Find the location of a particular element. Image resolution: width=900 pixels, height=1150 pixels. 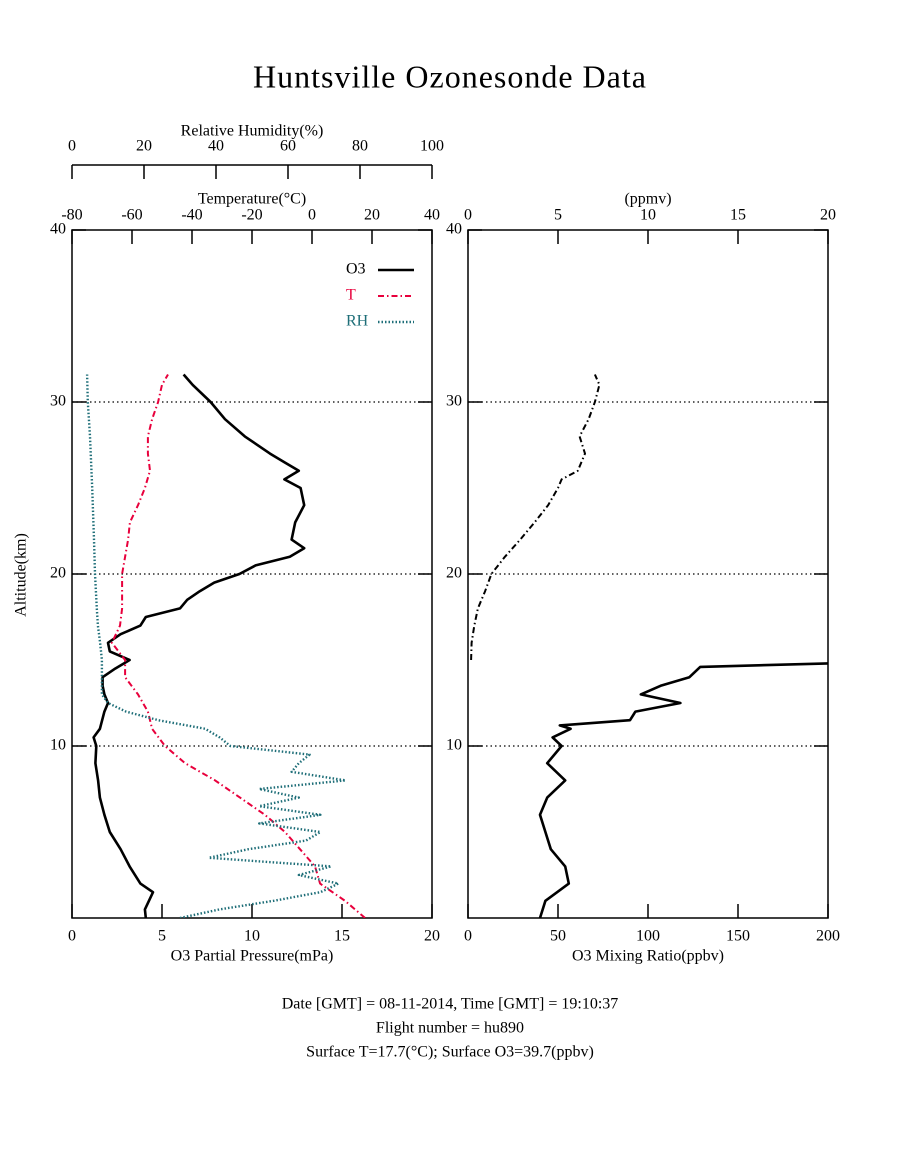

y-axis-label: Altitude(km) is located at coordinates (21, 575).